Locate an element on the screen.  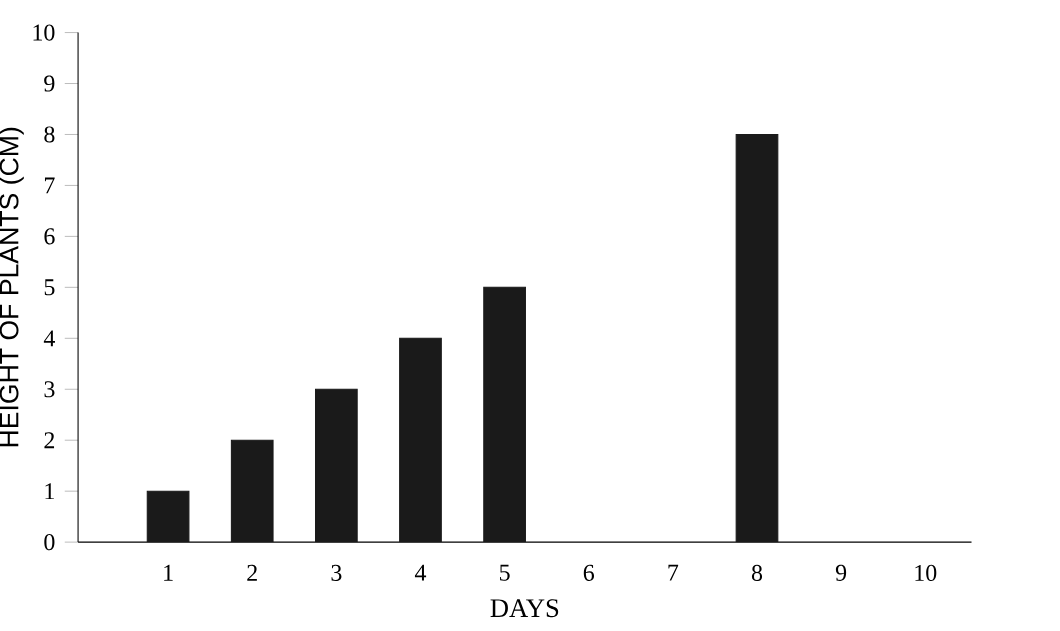
x-tick-label: 3 is located at coordinates (336, 573).